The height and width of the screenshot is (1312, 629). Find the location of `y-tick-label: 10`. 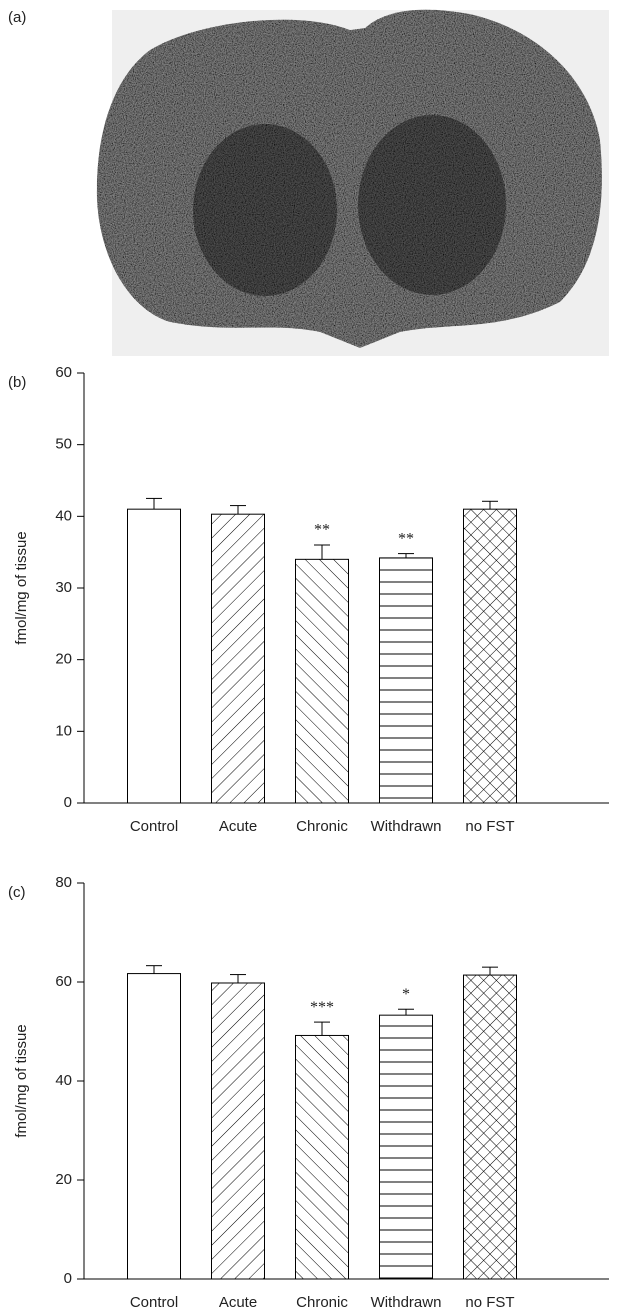

y-tick-label: 10 is located at coordinates (63, 730).